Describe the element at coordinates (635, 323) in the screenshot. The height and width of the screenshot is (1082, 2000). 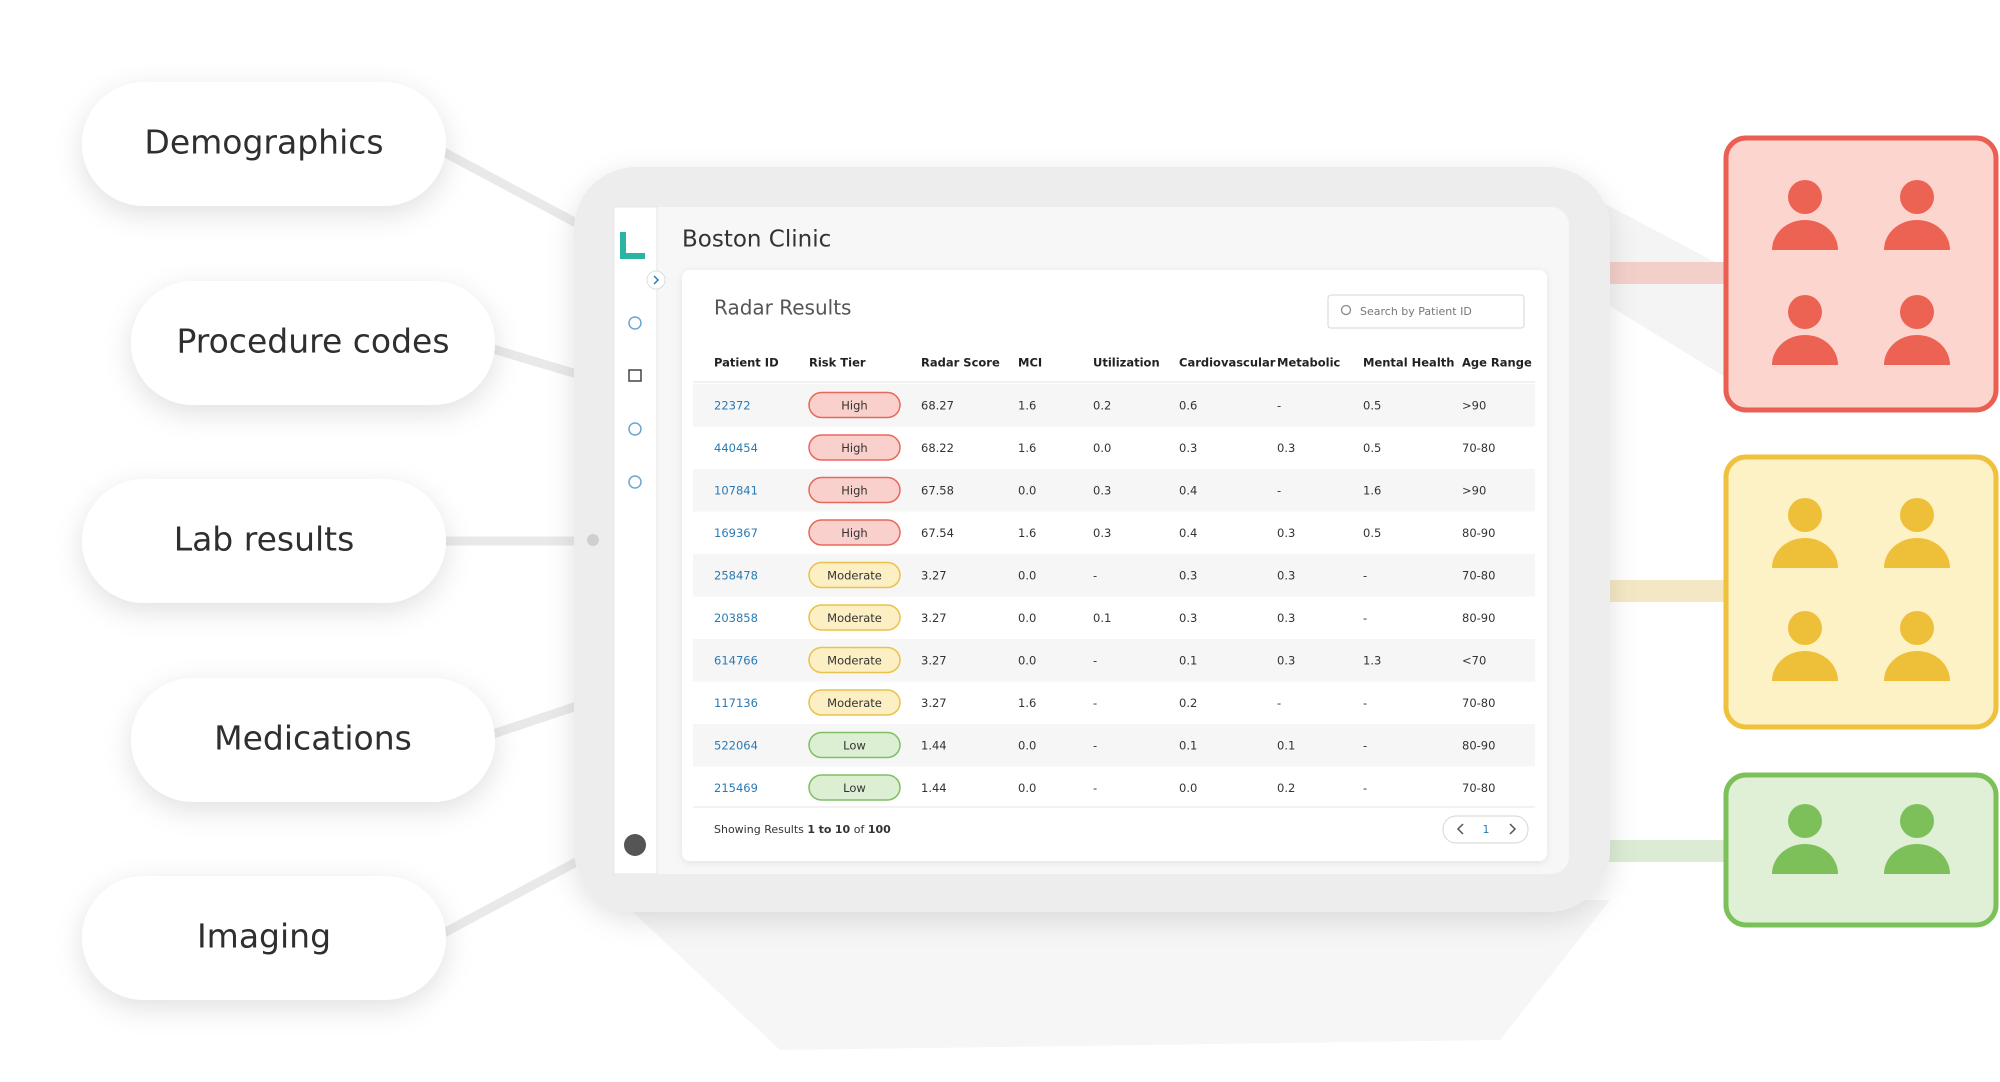
I see `nav-patients` at that location.